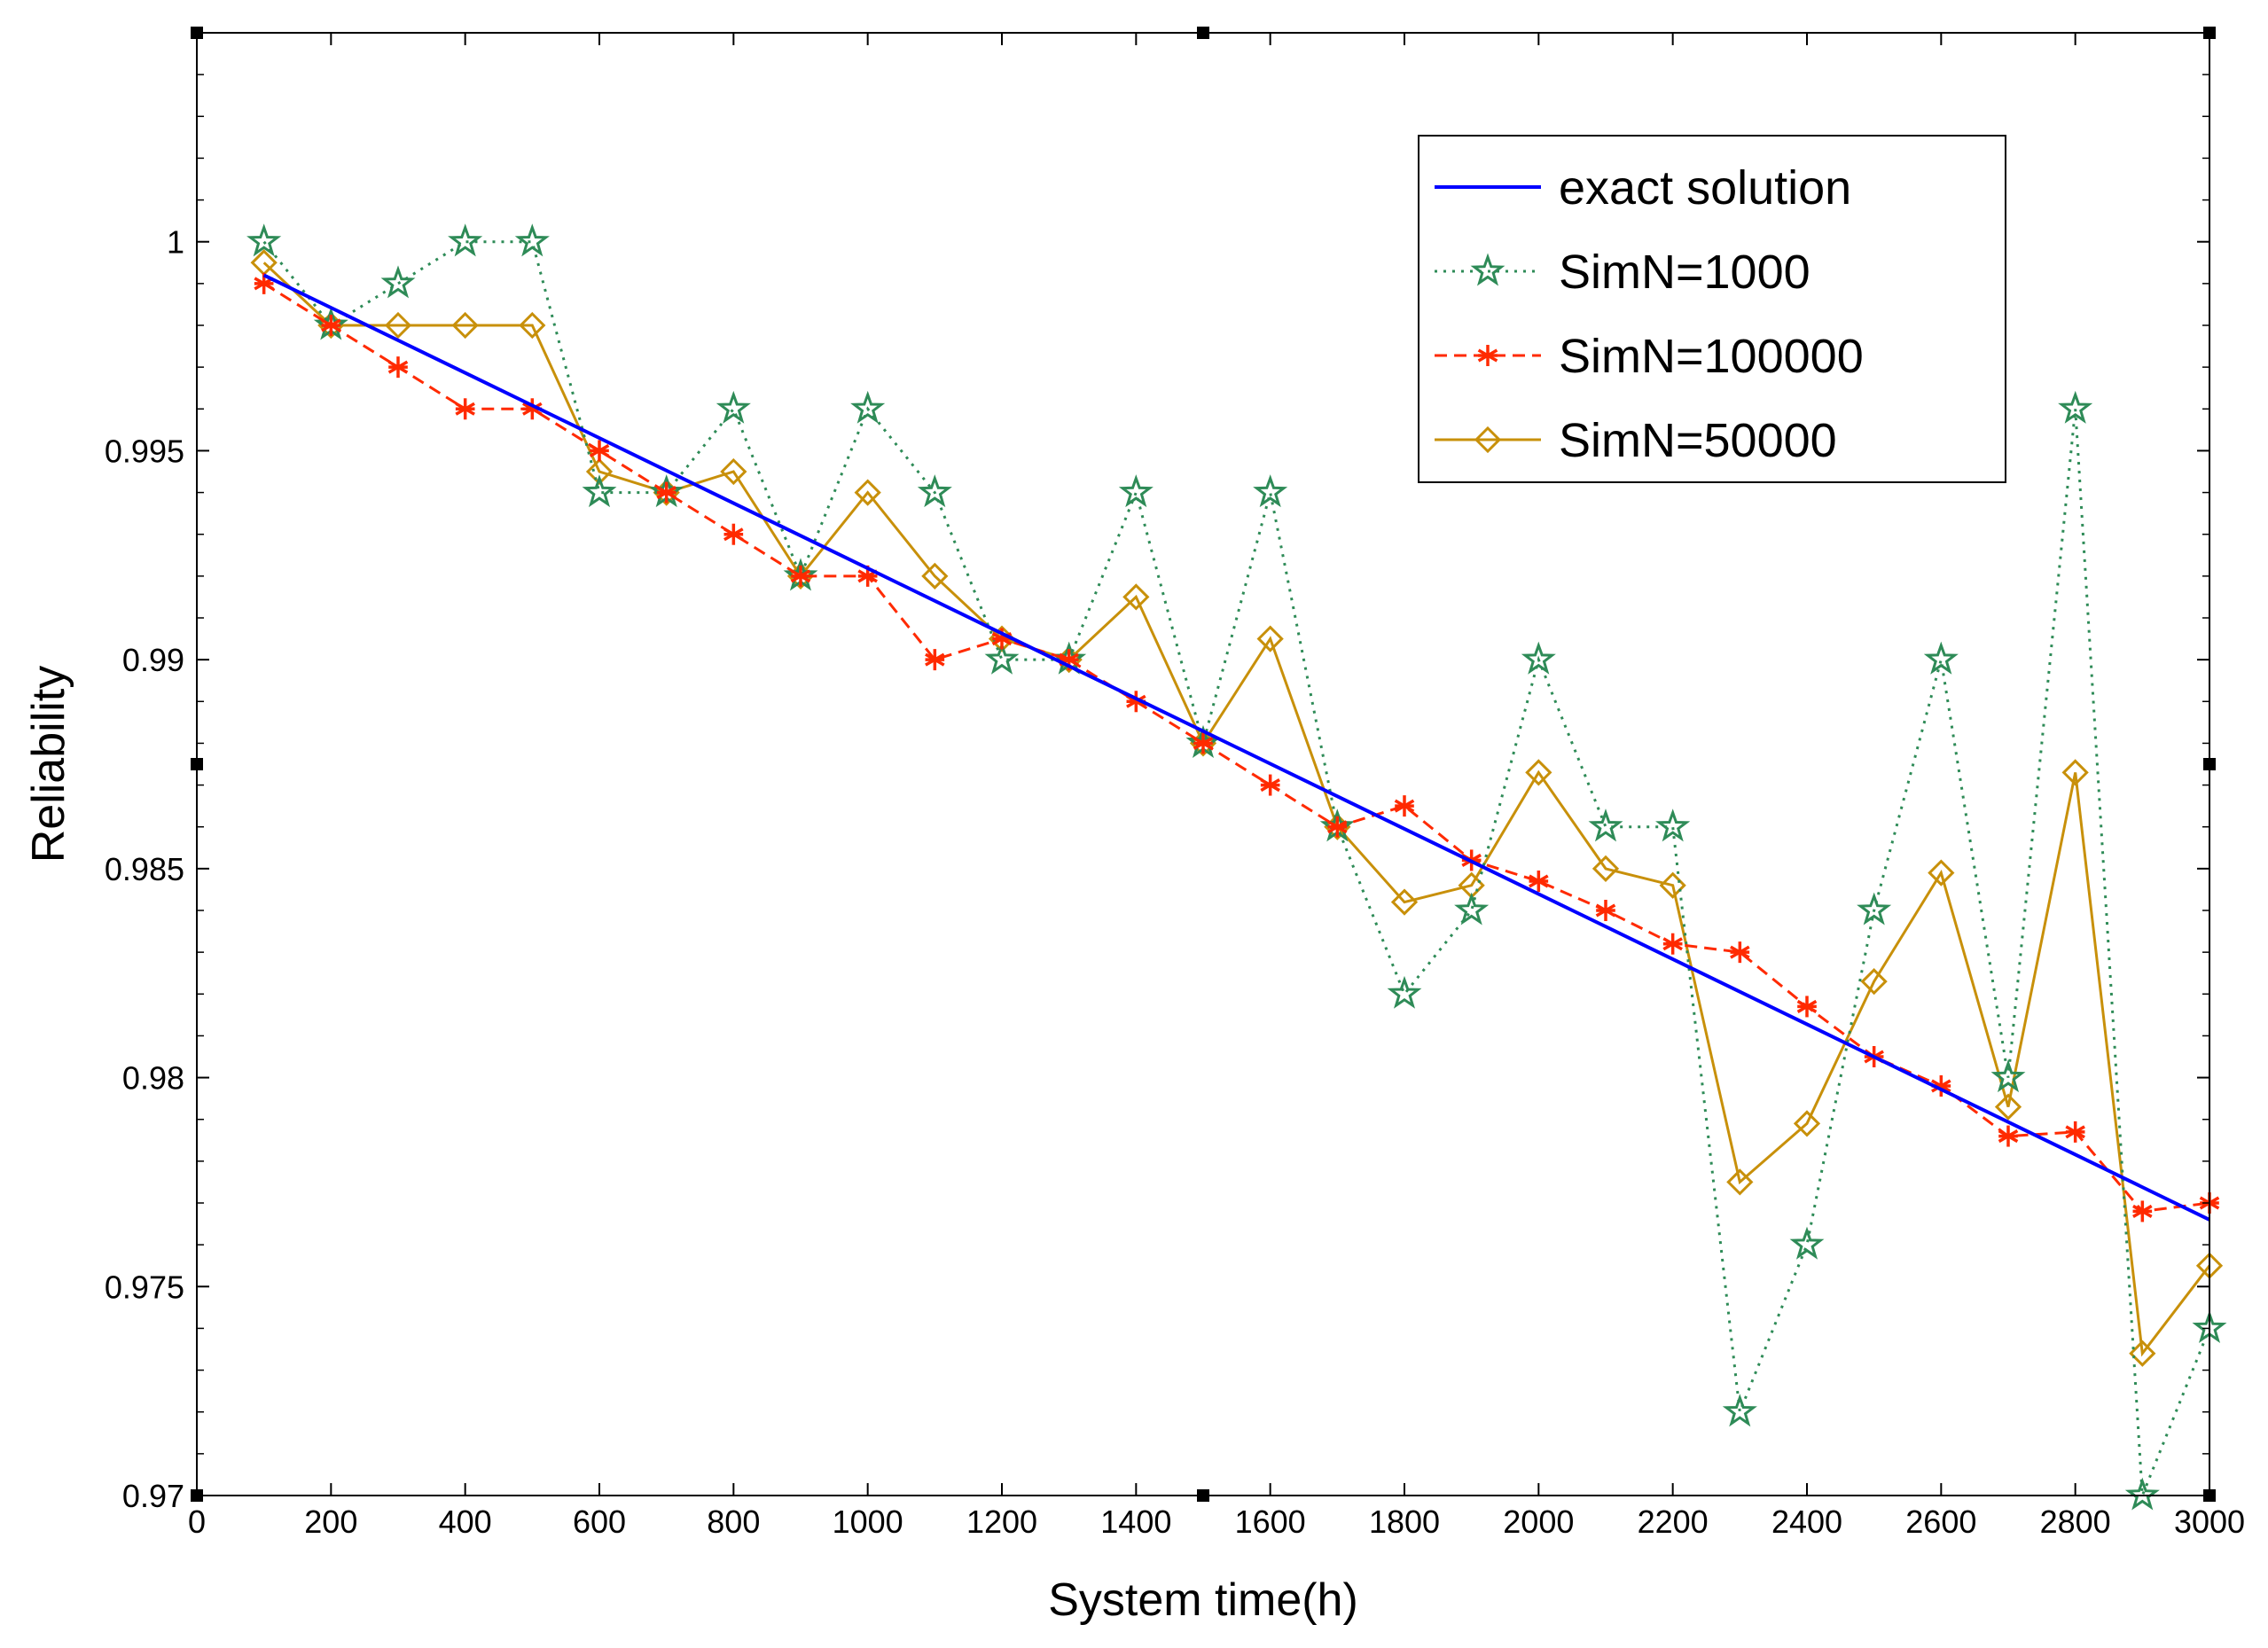  I want to click on legend-entry: SimN=100000, so click(1649, 357).